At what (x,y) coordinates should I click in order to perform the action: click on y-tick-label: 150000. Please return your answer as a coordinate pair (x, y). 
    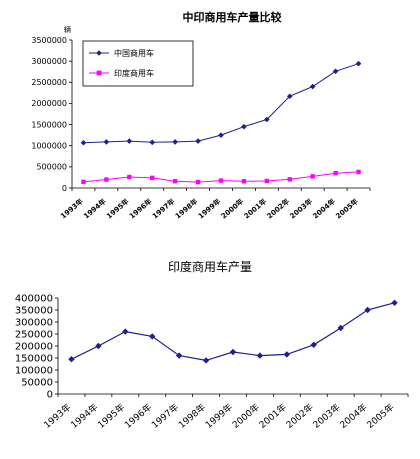
    Looking at the image, I should click on (34, 359).